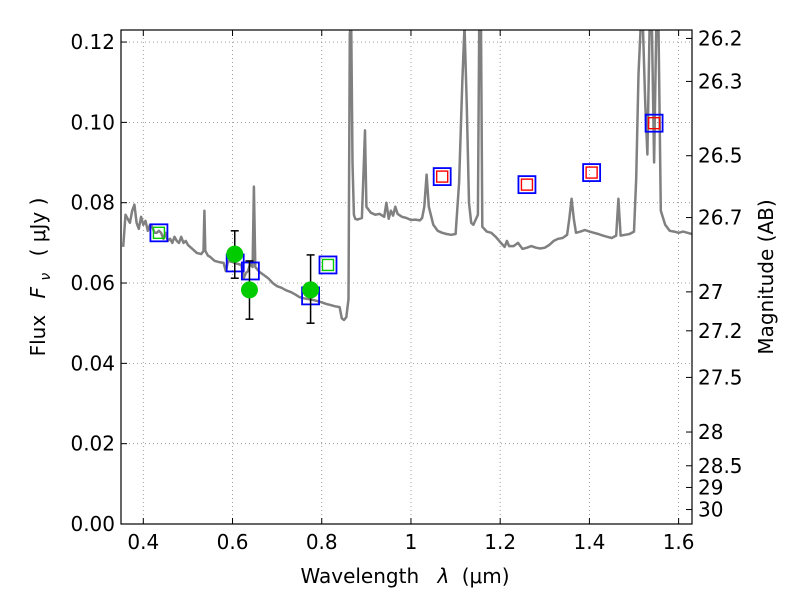  Describe the element at coordinates (500, 542) in the screenshot. I see `x-tick-label: 1.2` at that location.